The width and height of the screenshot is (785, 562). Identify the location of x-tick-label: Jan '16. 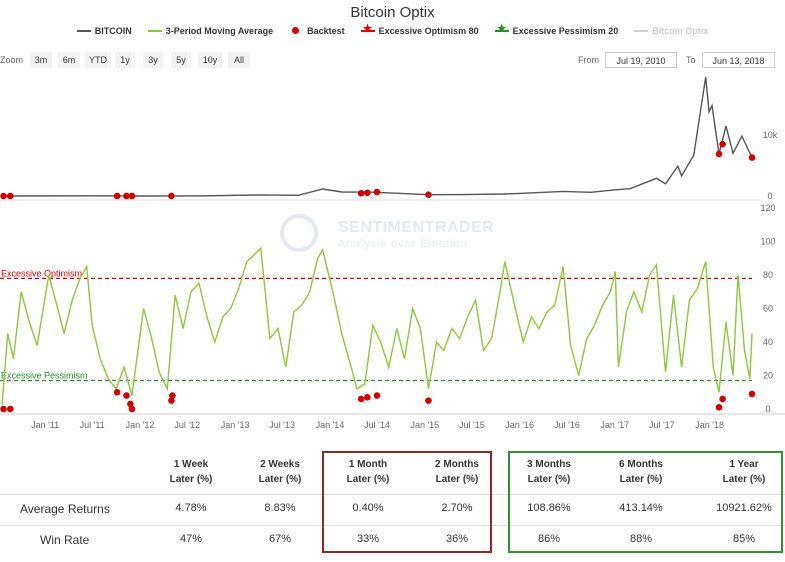
(519, 425).